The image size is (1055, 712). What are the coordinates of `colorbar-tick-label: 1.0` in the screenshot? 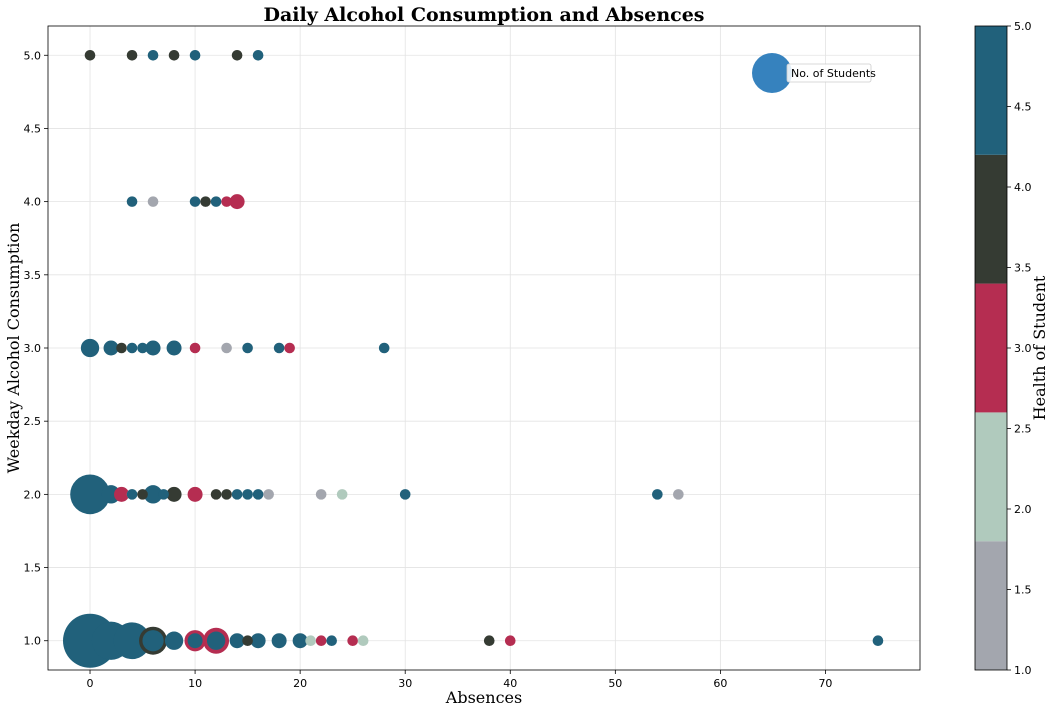 It's located at (1023, 670).